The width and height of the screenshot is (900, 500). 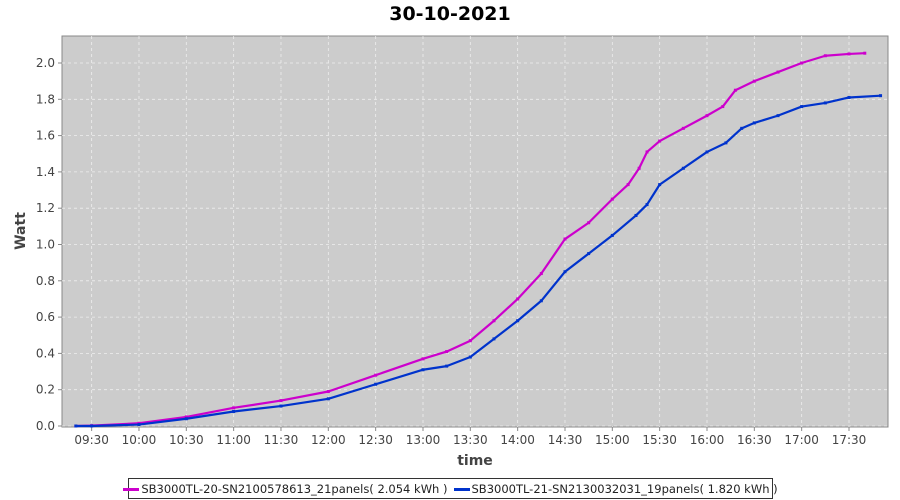 What do you see at coordinates (45, 281) in the screenshot?
I see `y-tick-label: 0.8` at bounding box center [45, 281].